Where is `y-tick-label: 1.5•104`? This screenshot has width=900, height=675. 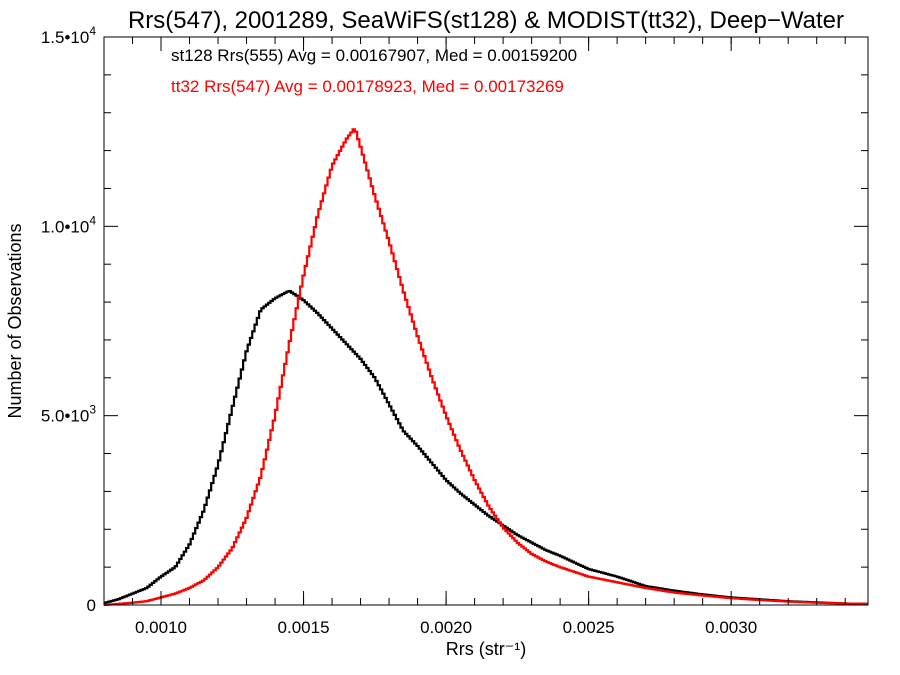 y-tick-label: 1.5•104 is located at coordinates (69, 35).